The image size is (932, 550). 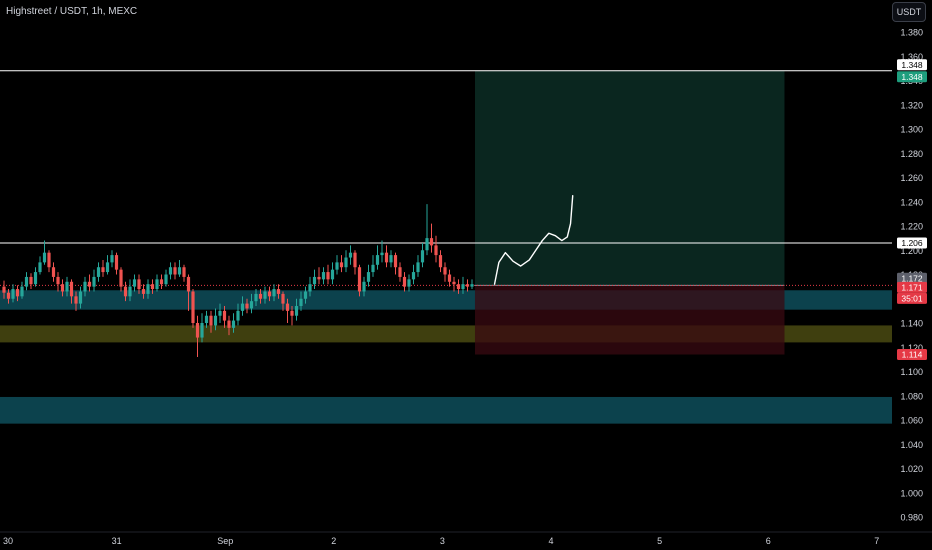 I want to click on price-label: 1.172, so click(x=912, y=278).